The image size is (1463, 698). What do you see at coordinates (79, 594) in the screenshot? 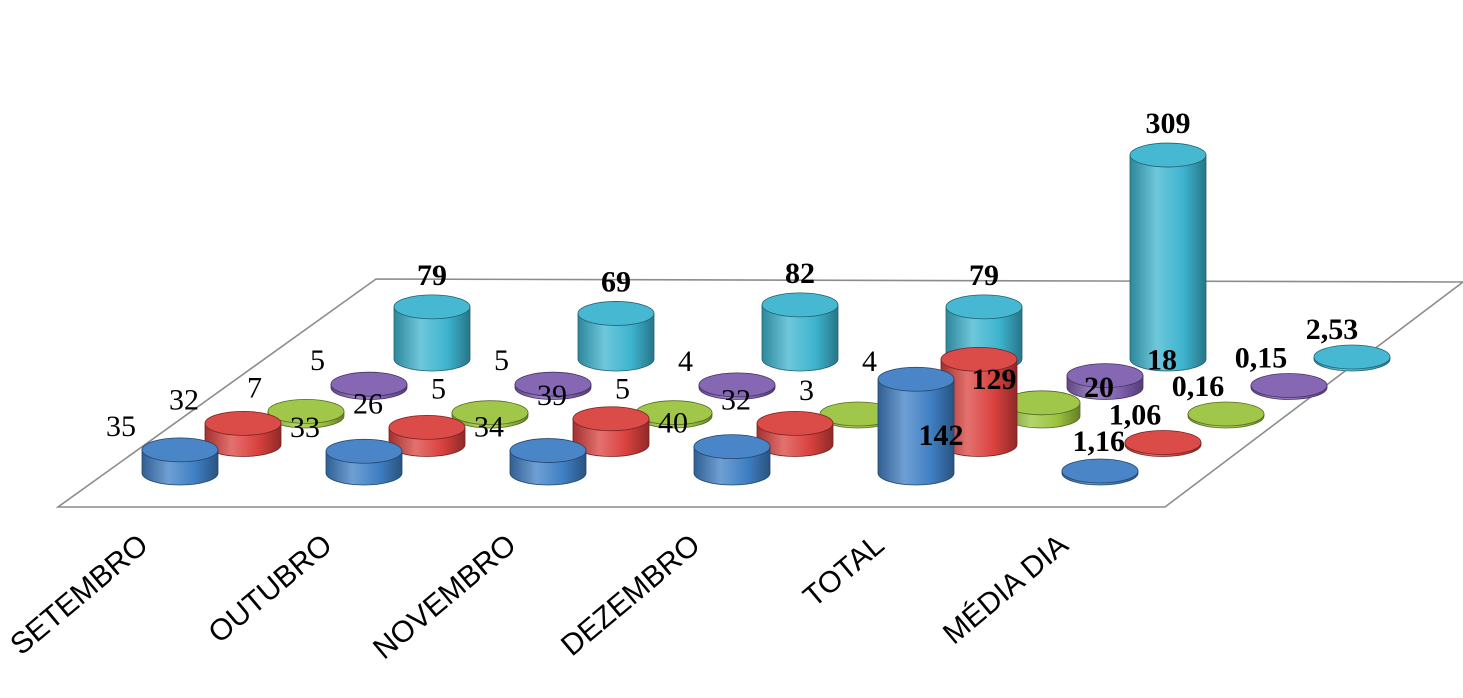
I see `category-label: SETEMBRO` at bounding box center [79, 594].